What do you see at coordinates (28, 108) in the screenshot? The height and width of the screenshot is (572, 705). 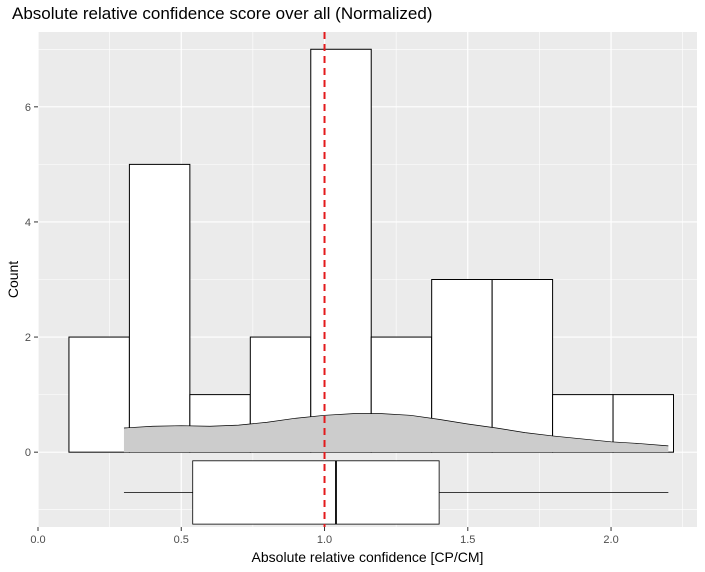 I see `y-tick-label: 6` at bounding box center [28, 108].